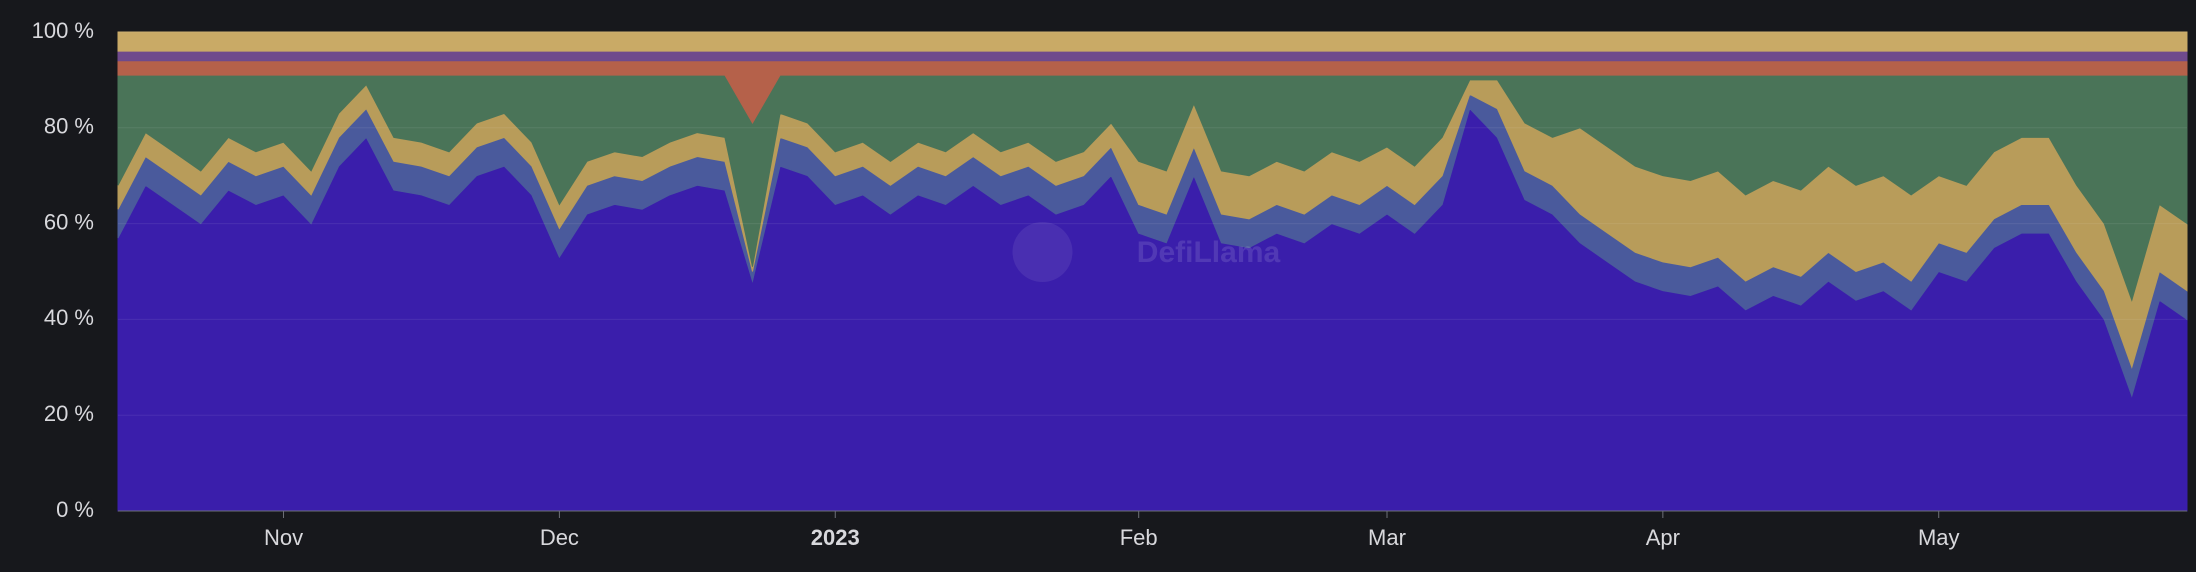  I want to click on x-tick-label: Nov, so click(283, 537).